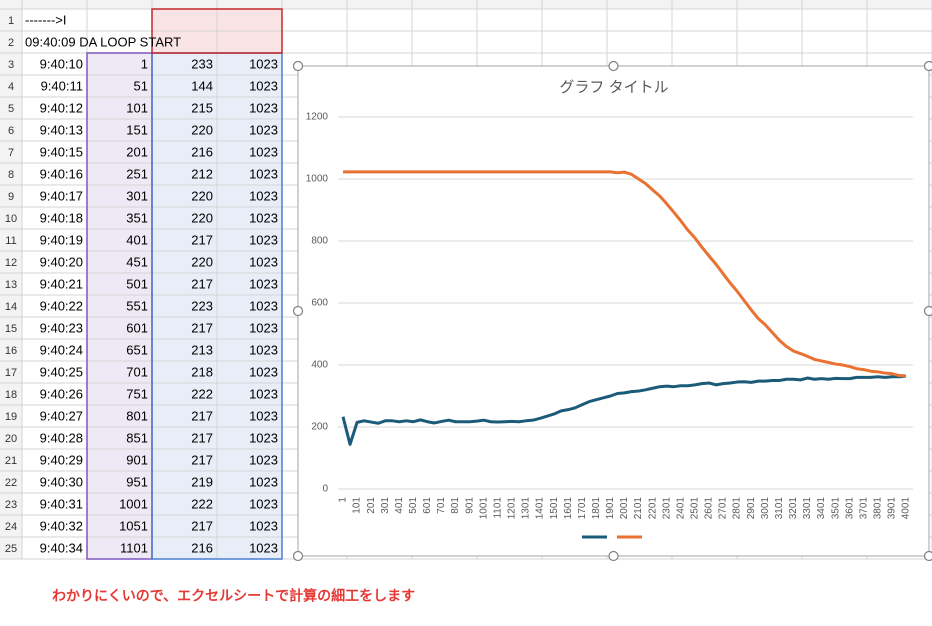  What do you see at coordinates (137, 371) in the screenshot?
I see `cell: 701` at bounding box center [137, 371].